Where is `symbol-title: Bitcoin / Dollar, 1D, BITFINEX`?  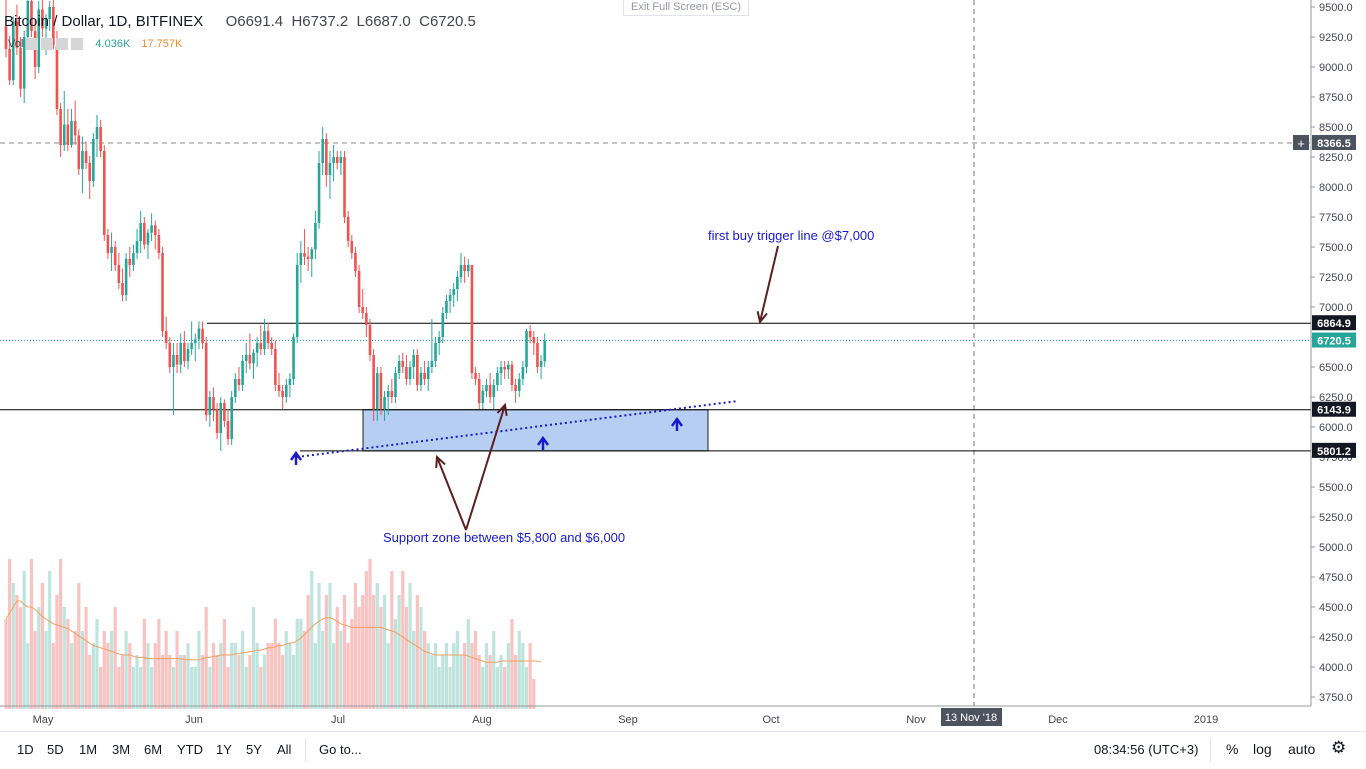 symbol-title: Bitcoin / Dollar, 1D, BITFINEX is located at coordinates (104, 21).